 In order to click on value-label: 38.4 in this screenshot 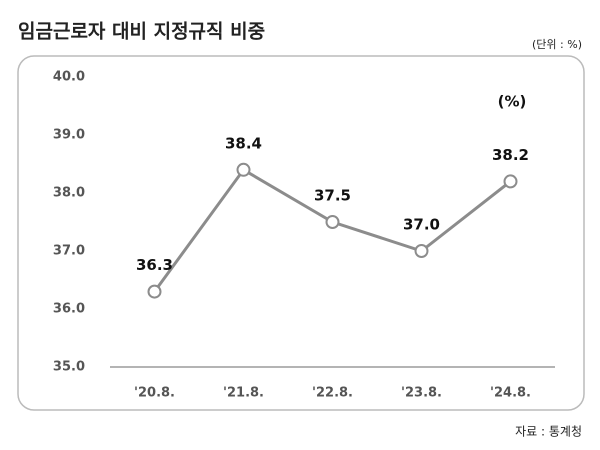, I will do `click(243, 143)`.